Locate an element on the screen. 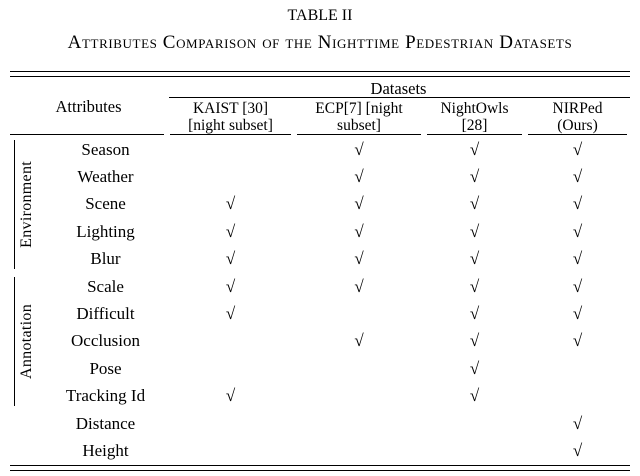  column-header-ecp: ECP[7] [night subset] is located at coordinates (359, 117).